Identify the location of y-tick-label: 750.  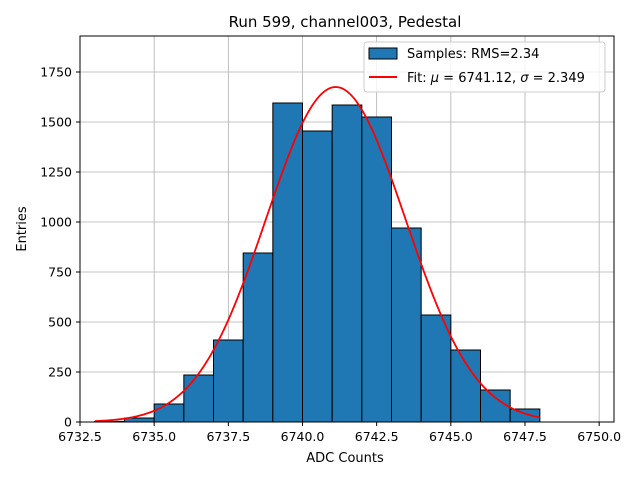
(60, 272).